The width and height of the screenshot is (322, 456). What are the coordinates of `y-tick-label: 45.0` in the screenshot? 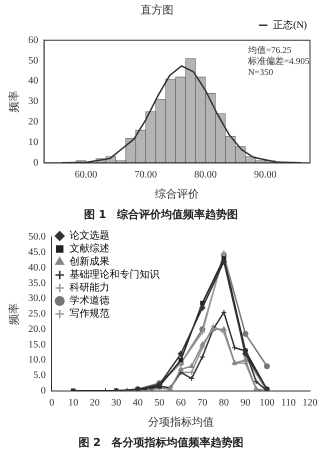 It's located at (37, 252).